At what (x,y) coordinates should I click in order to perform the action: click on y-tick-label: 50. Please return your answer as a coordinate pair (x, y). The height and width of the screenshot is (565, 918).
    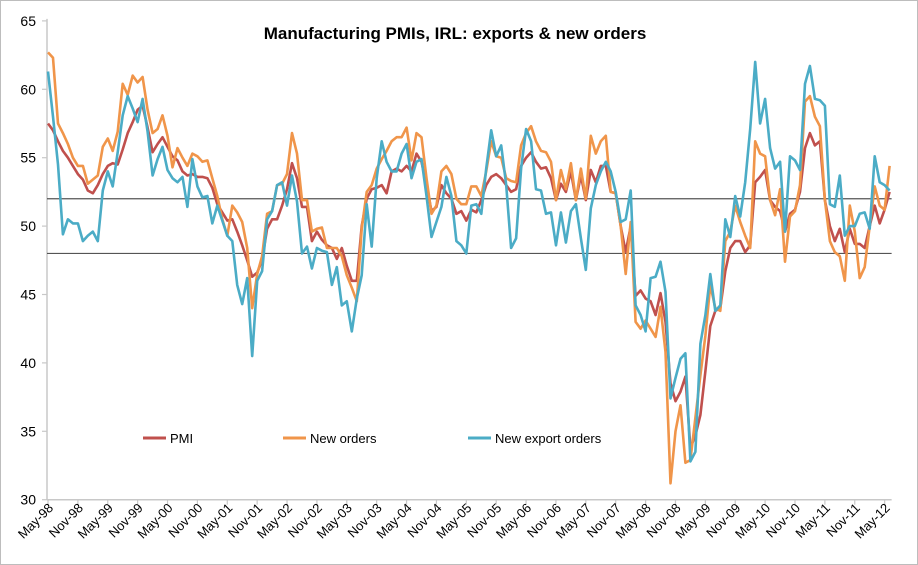
    Looking at the image, I should click on (28, 226).